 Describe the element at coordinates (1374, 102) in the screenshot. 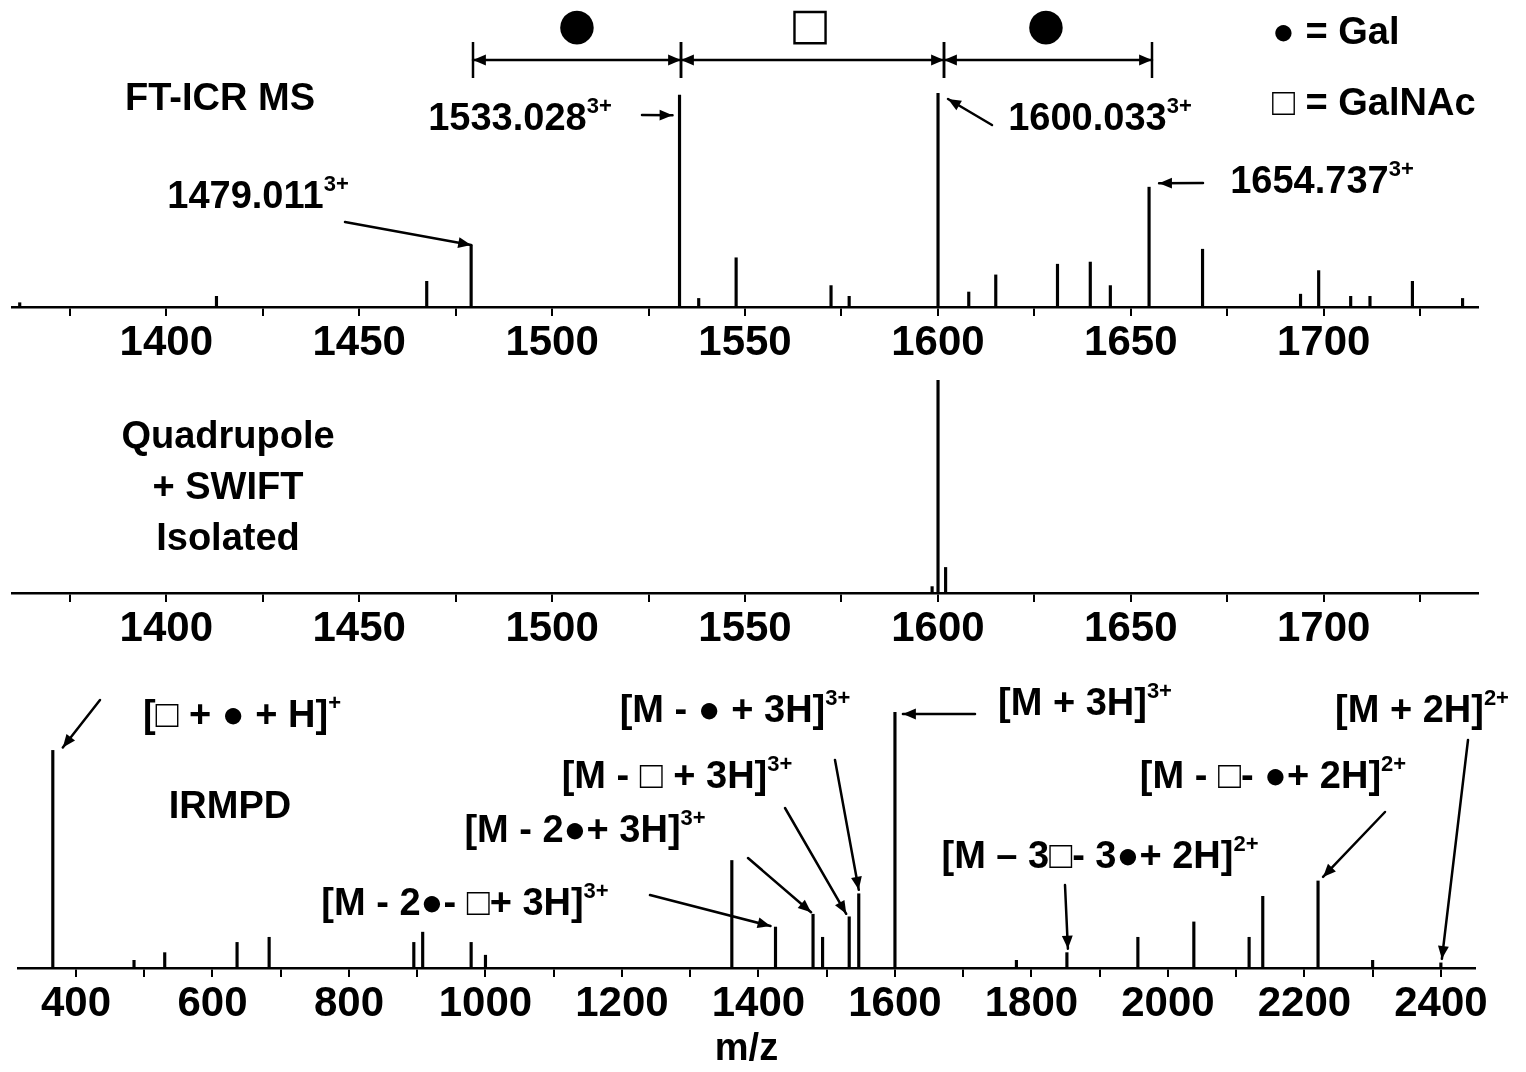

I see `annotation: □ = GalNAc` at that location.